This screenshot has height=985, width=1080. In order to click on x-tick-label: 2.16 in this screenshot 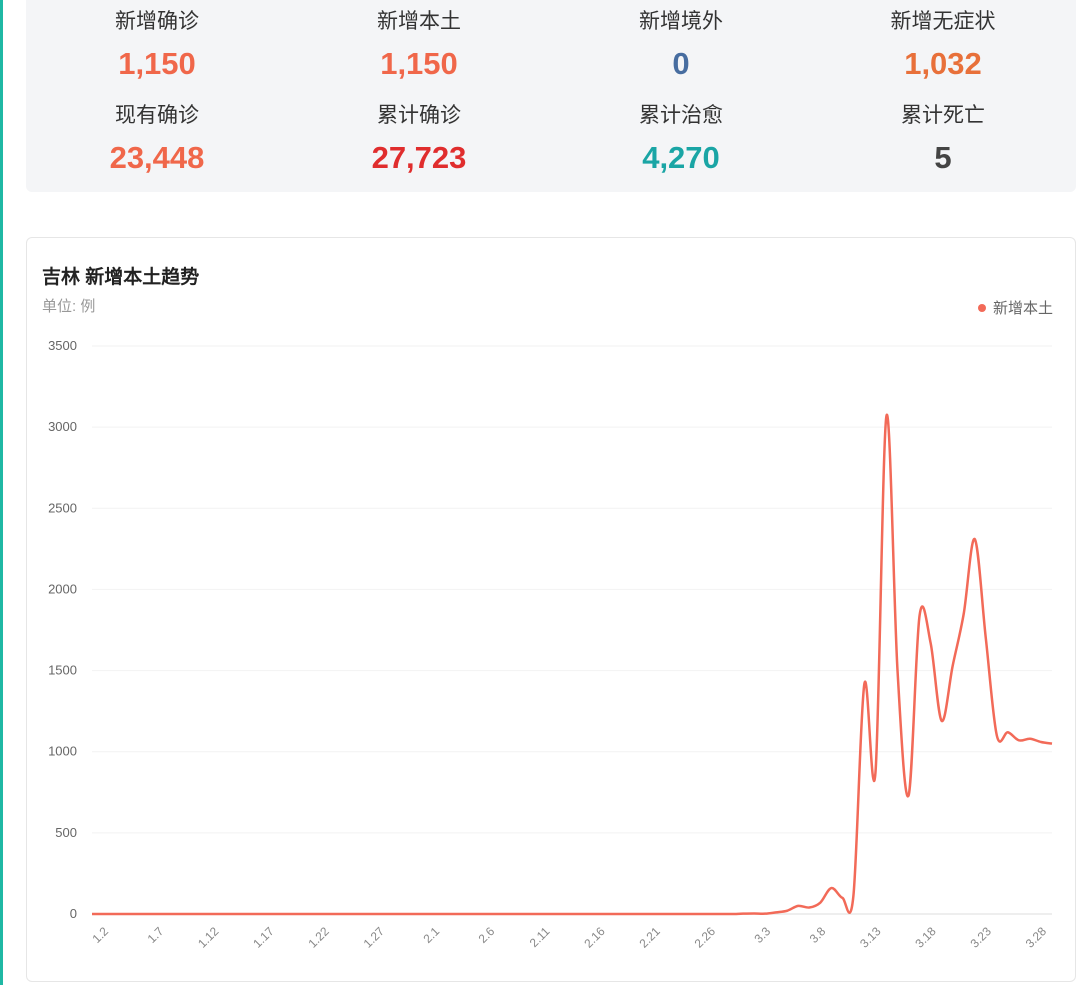, I will do `click(594, 937)`.